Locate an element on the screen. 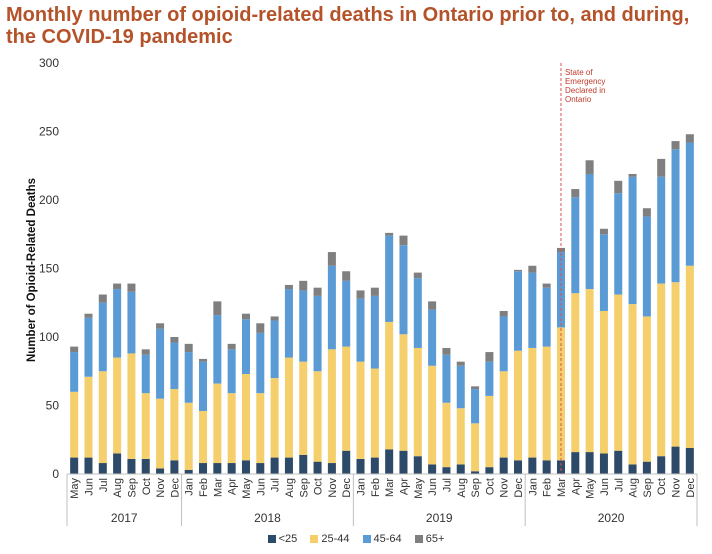 The width and height of the screenshot is (712, 554). legend-item: 25-44 is located at coordinates (329, 539).